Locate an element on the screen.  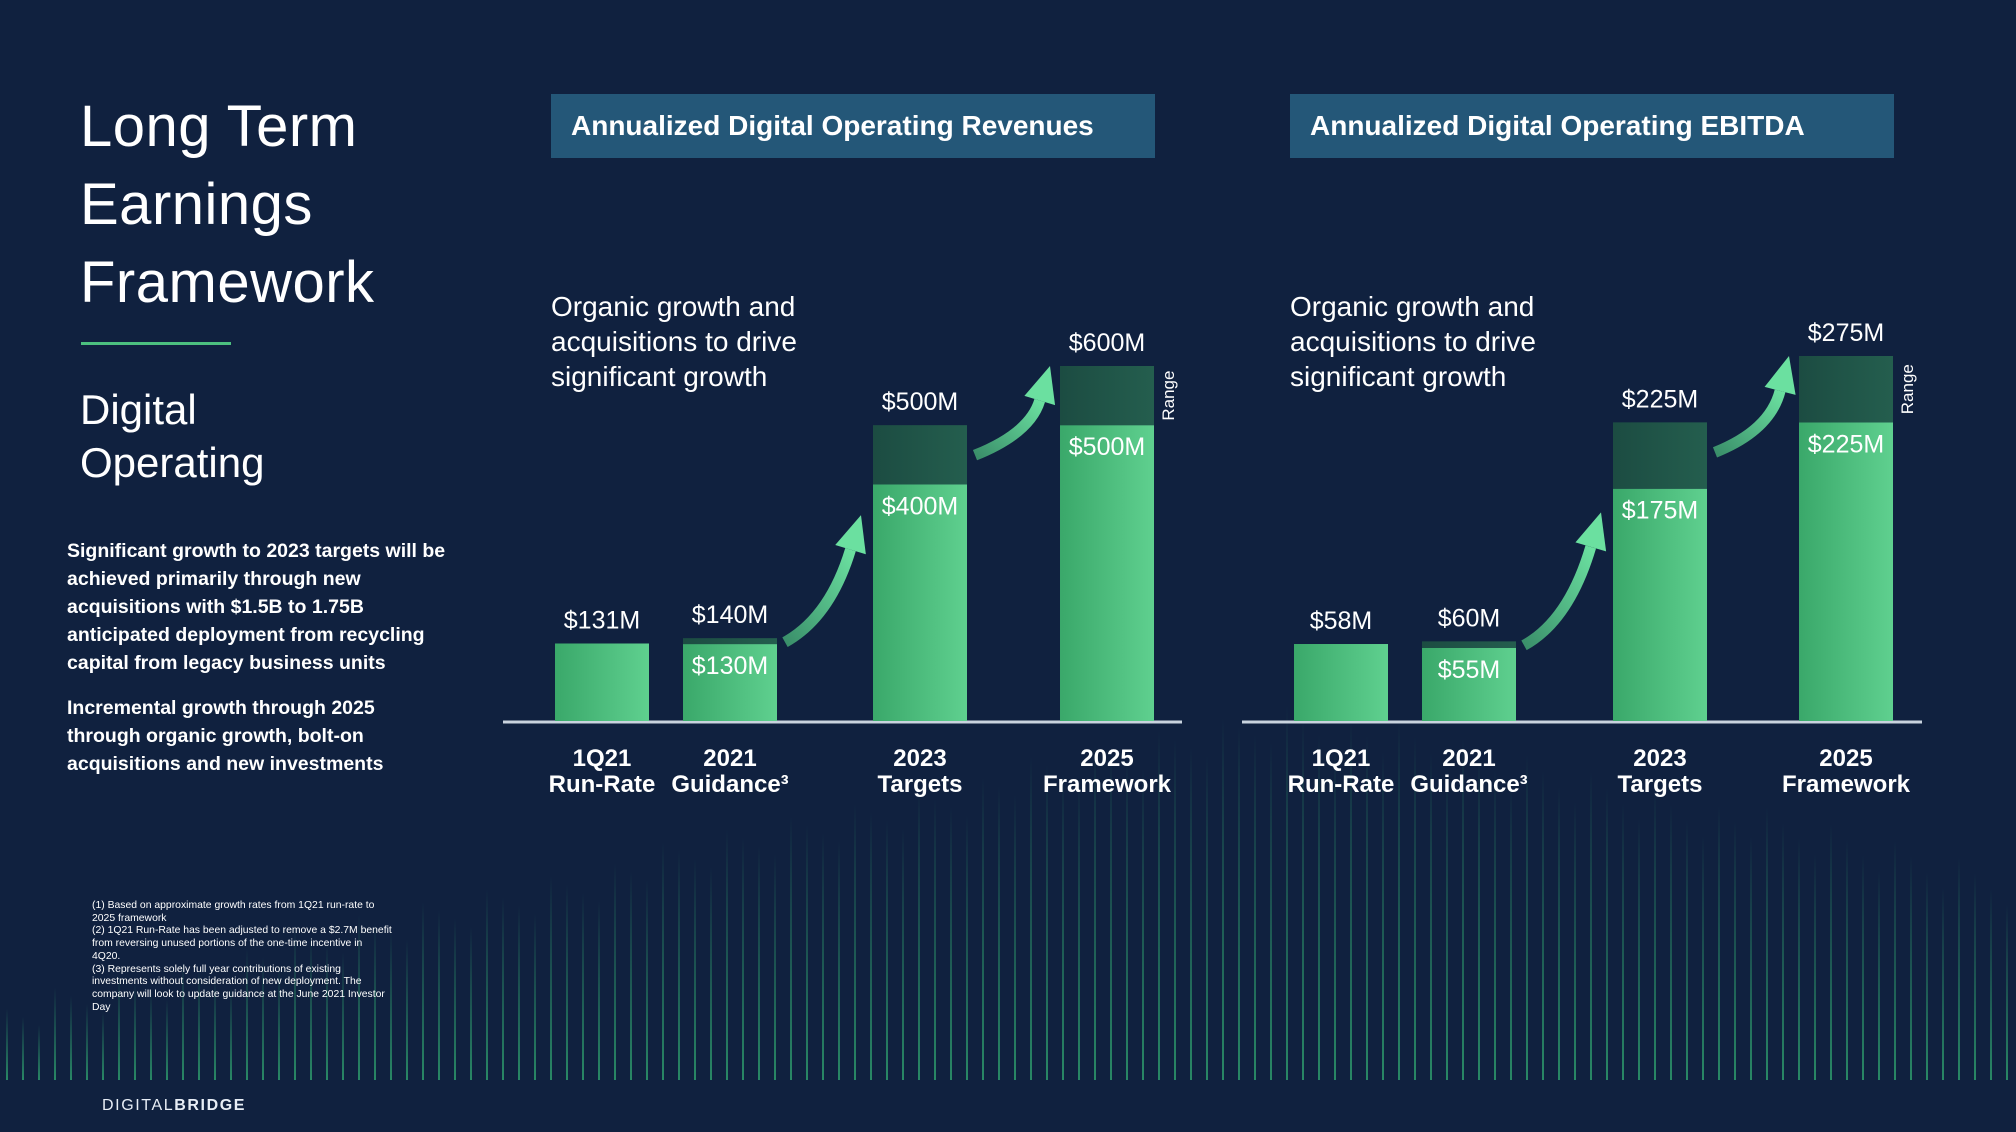
inner-value-label: $55M is located at coordinates (1469, 670).